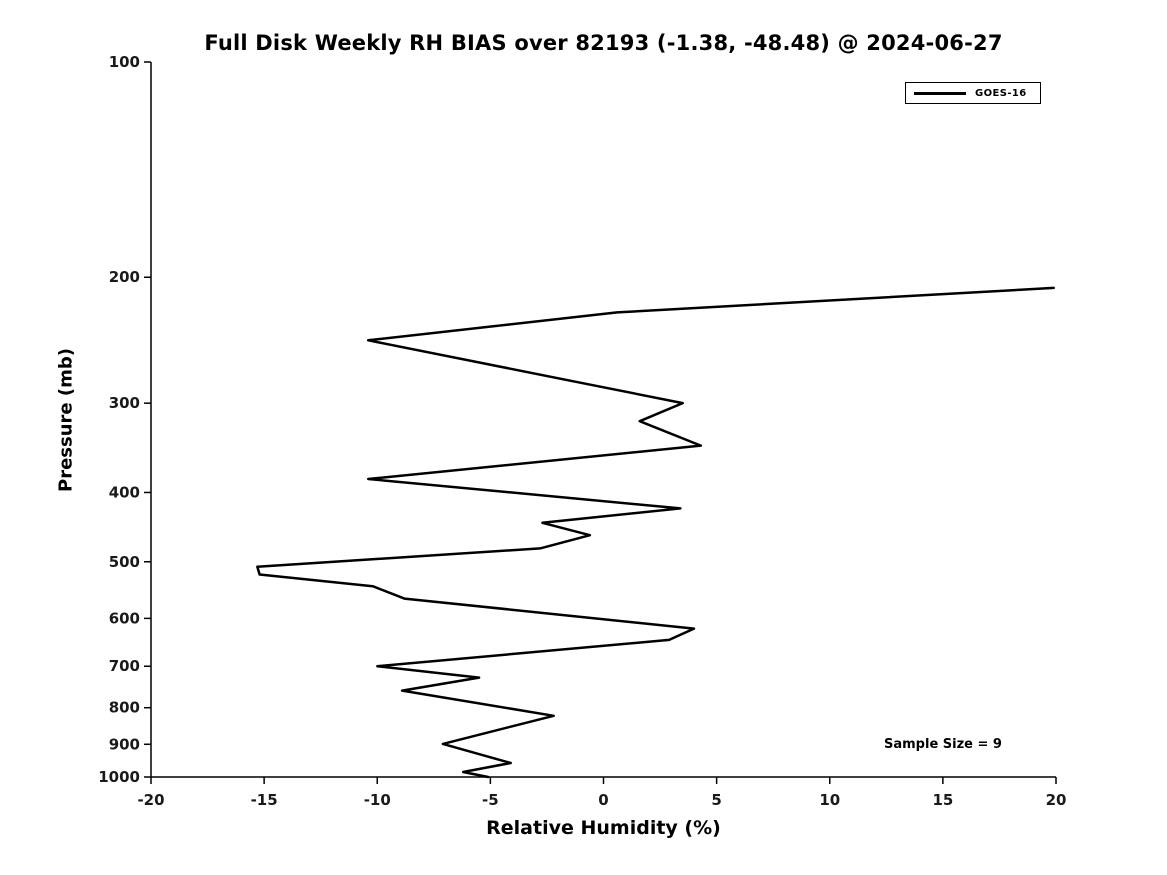  I want to click on x-tick-label: -20, so click(150, 800).